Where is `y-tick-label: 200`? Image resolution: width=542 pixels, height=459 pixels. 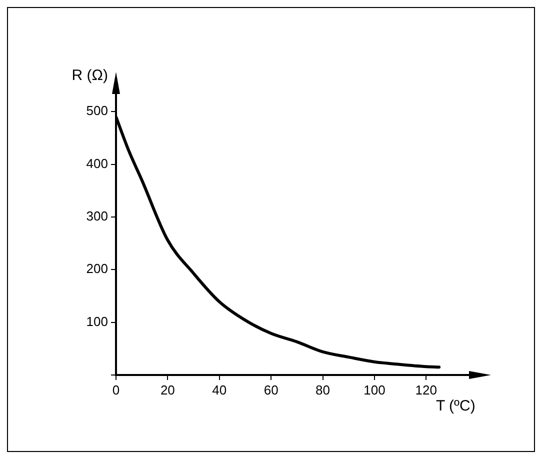 y-tick-label: 200 is located at coordinates (97, 268).